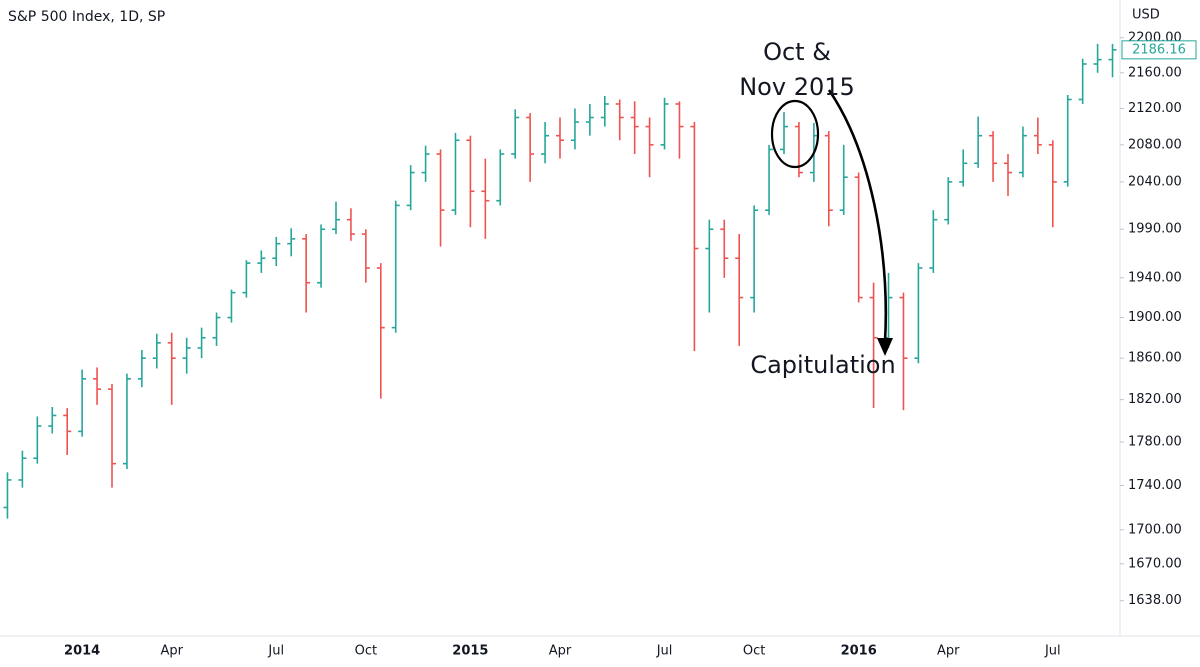 This screenshot has width=1200, height=667. What do you see at coordinates (1155, 399) in the screenshot?
I see `y-tick-label: 1820.00` at bounding box center [1155, 399].